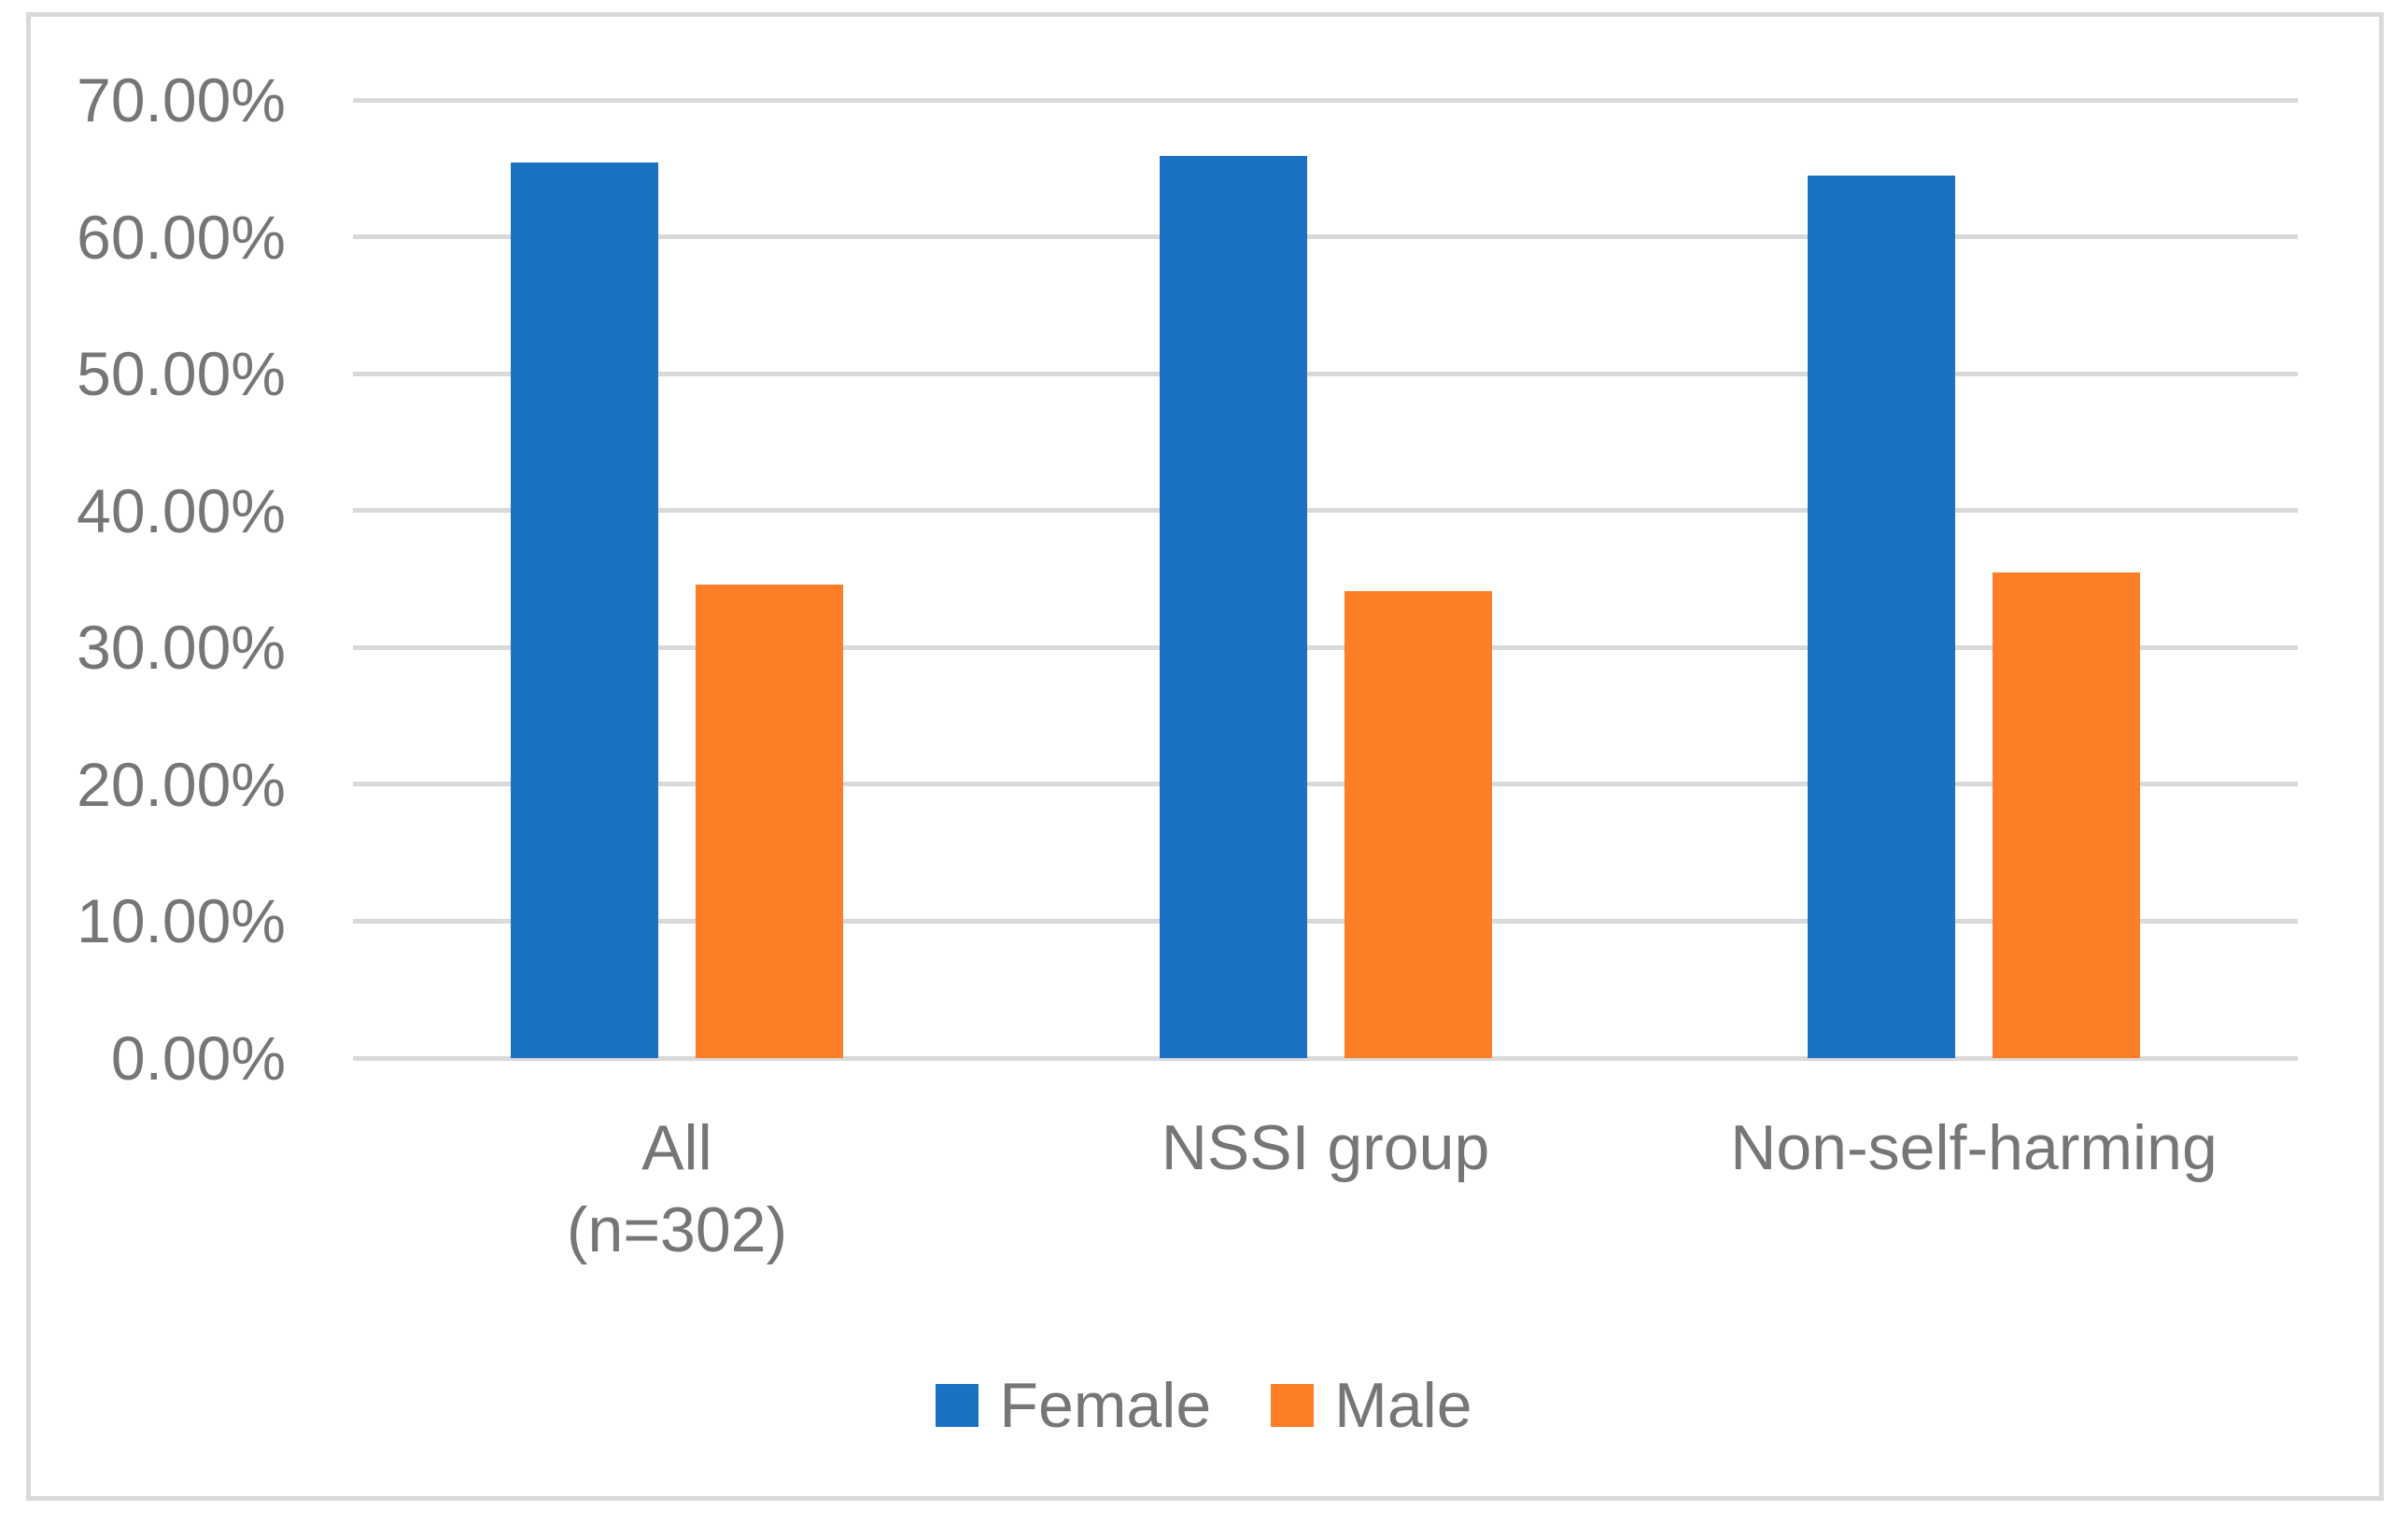 This screenshot has height=1525, width=2408. Describe the element at coordinates (1293, 1405) in the screenshot. I see `legend-marker-male` at that location.